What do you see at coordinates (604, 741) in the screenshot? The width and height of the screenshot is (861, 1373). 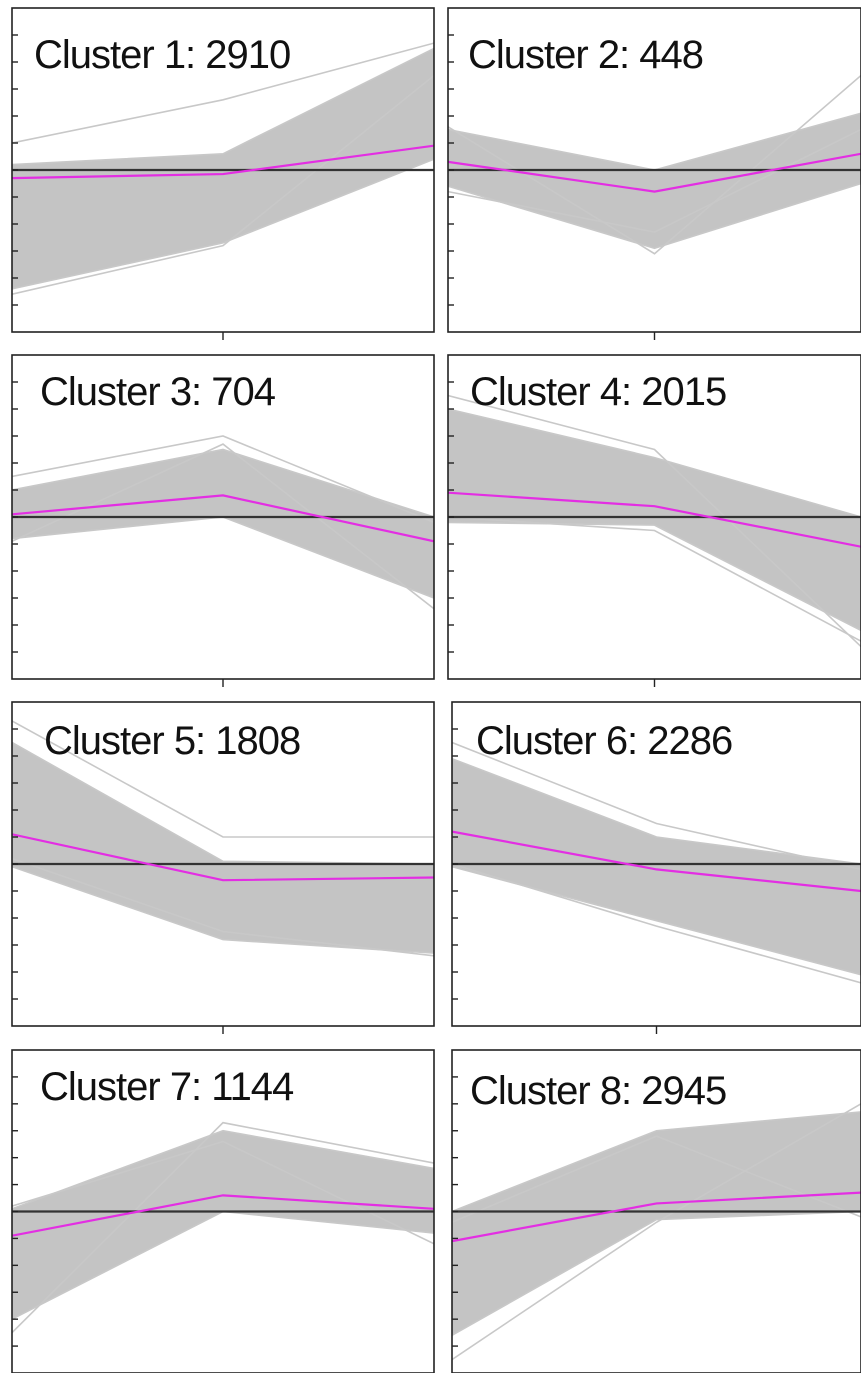 I see `cluster-title: Cluster 6: 2286` at bounding box center [604, 741].